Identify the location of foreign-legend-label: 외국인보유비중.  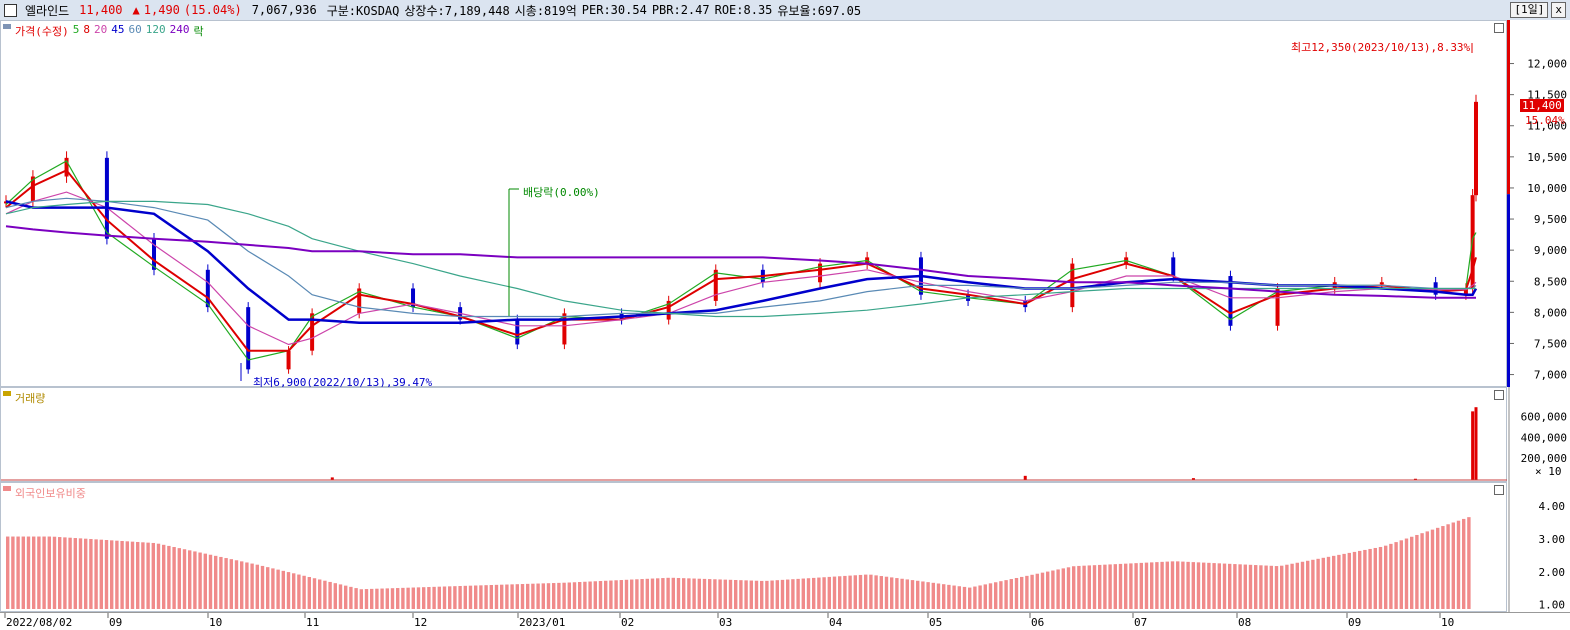
(50, 493).